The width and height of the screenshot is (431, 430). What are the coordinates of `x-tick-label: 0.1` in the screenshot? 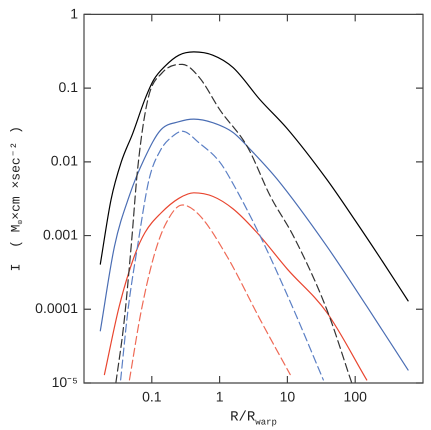 It's located at (152, 396).